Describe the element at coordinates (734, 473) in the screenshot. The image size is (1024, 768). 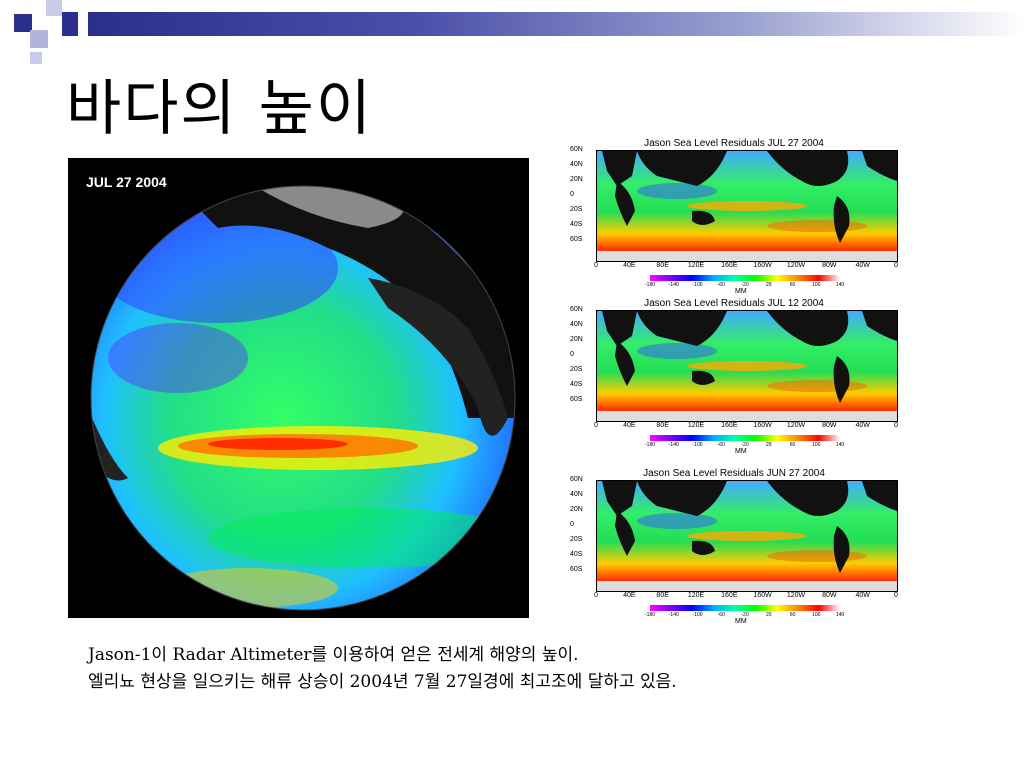
I see `map-title: Jason Sea Level Residuals JUN 27 2004` at that location.